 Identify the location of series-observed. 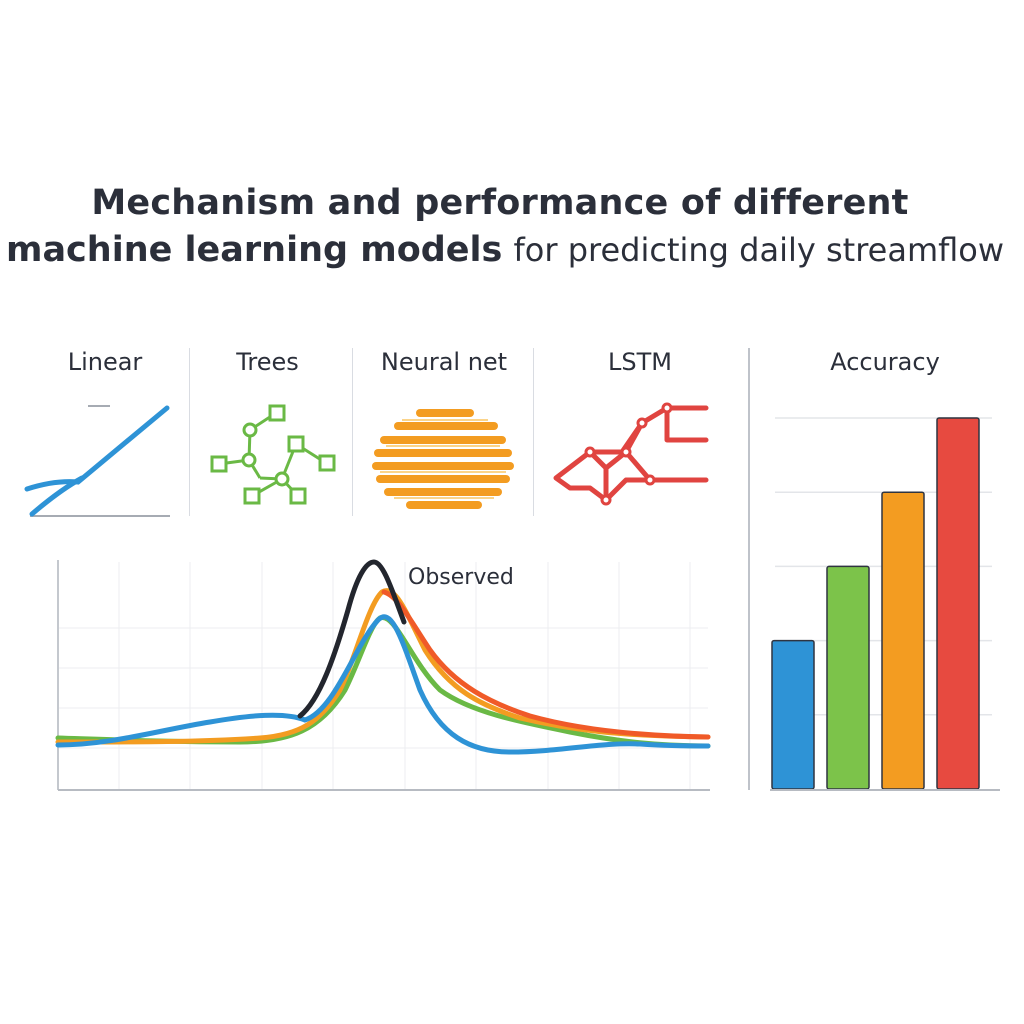
(352, 639).